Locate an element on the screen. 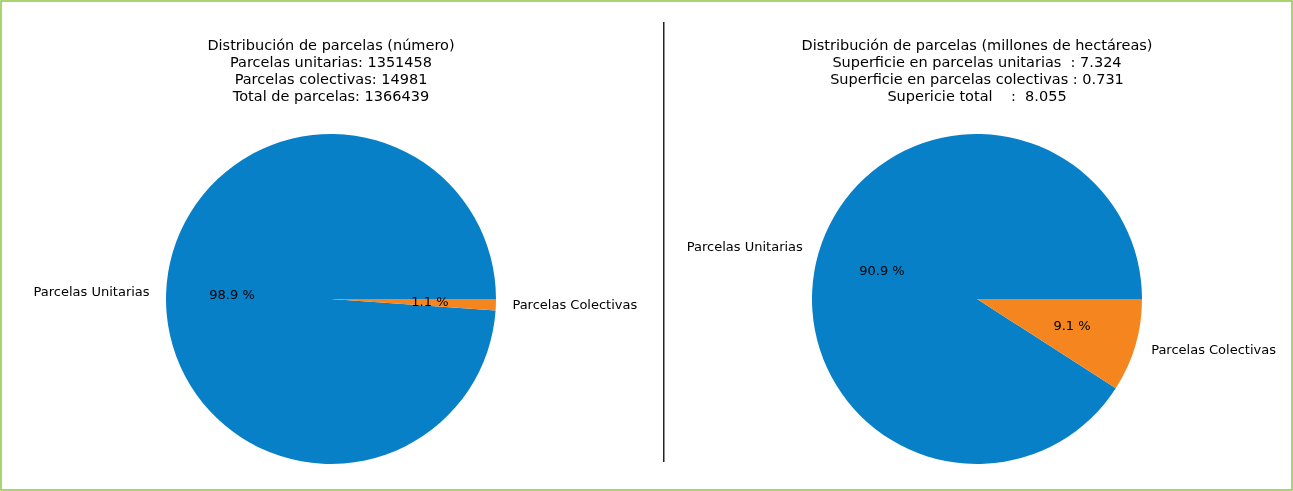  data-label: 90.9 % is located at coordinates (882, 270).